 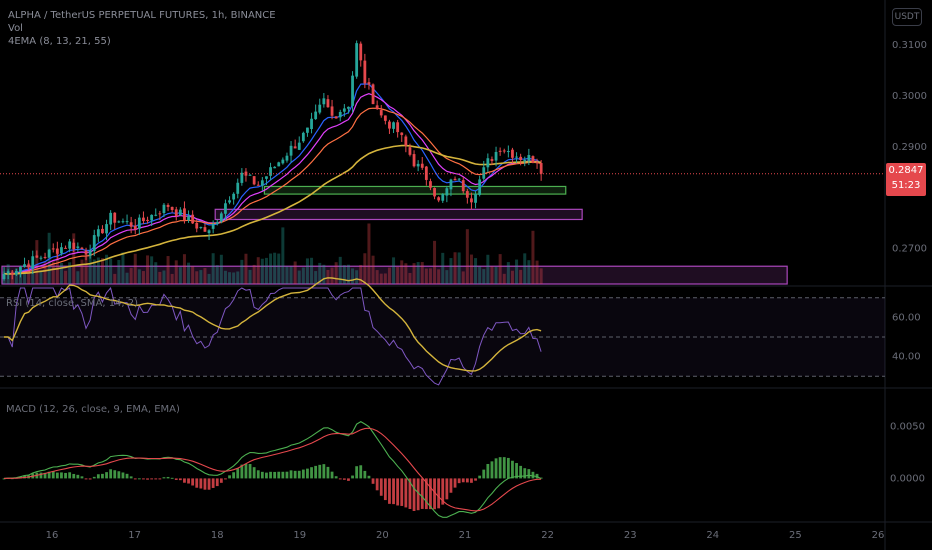 What do you see at coordinates (59, 41) in the screenshot?
I see `ema-label: 4EMA (8, 13, 21, 55)` at bounding box center [59, 41].